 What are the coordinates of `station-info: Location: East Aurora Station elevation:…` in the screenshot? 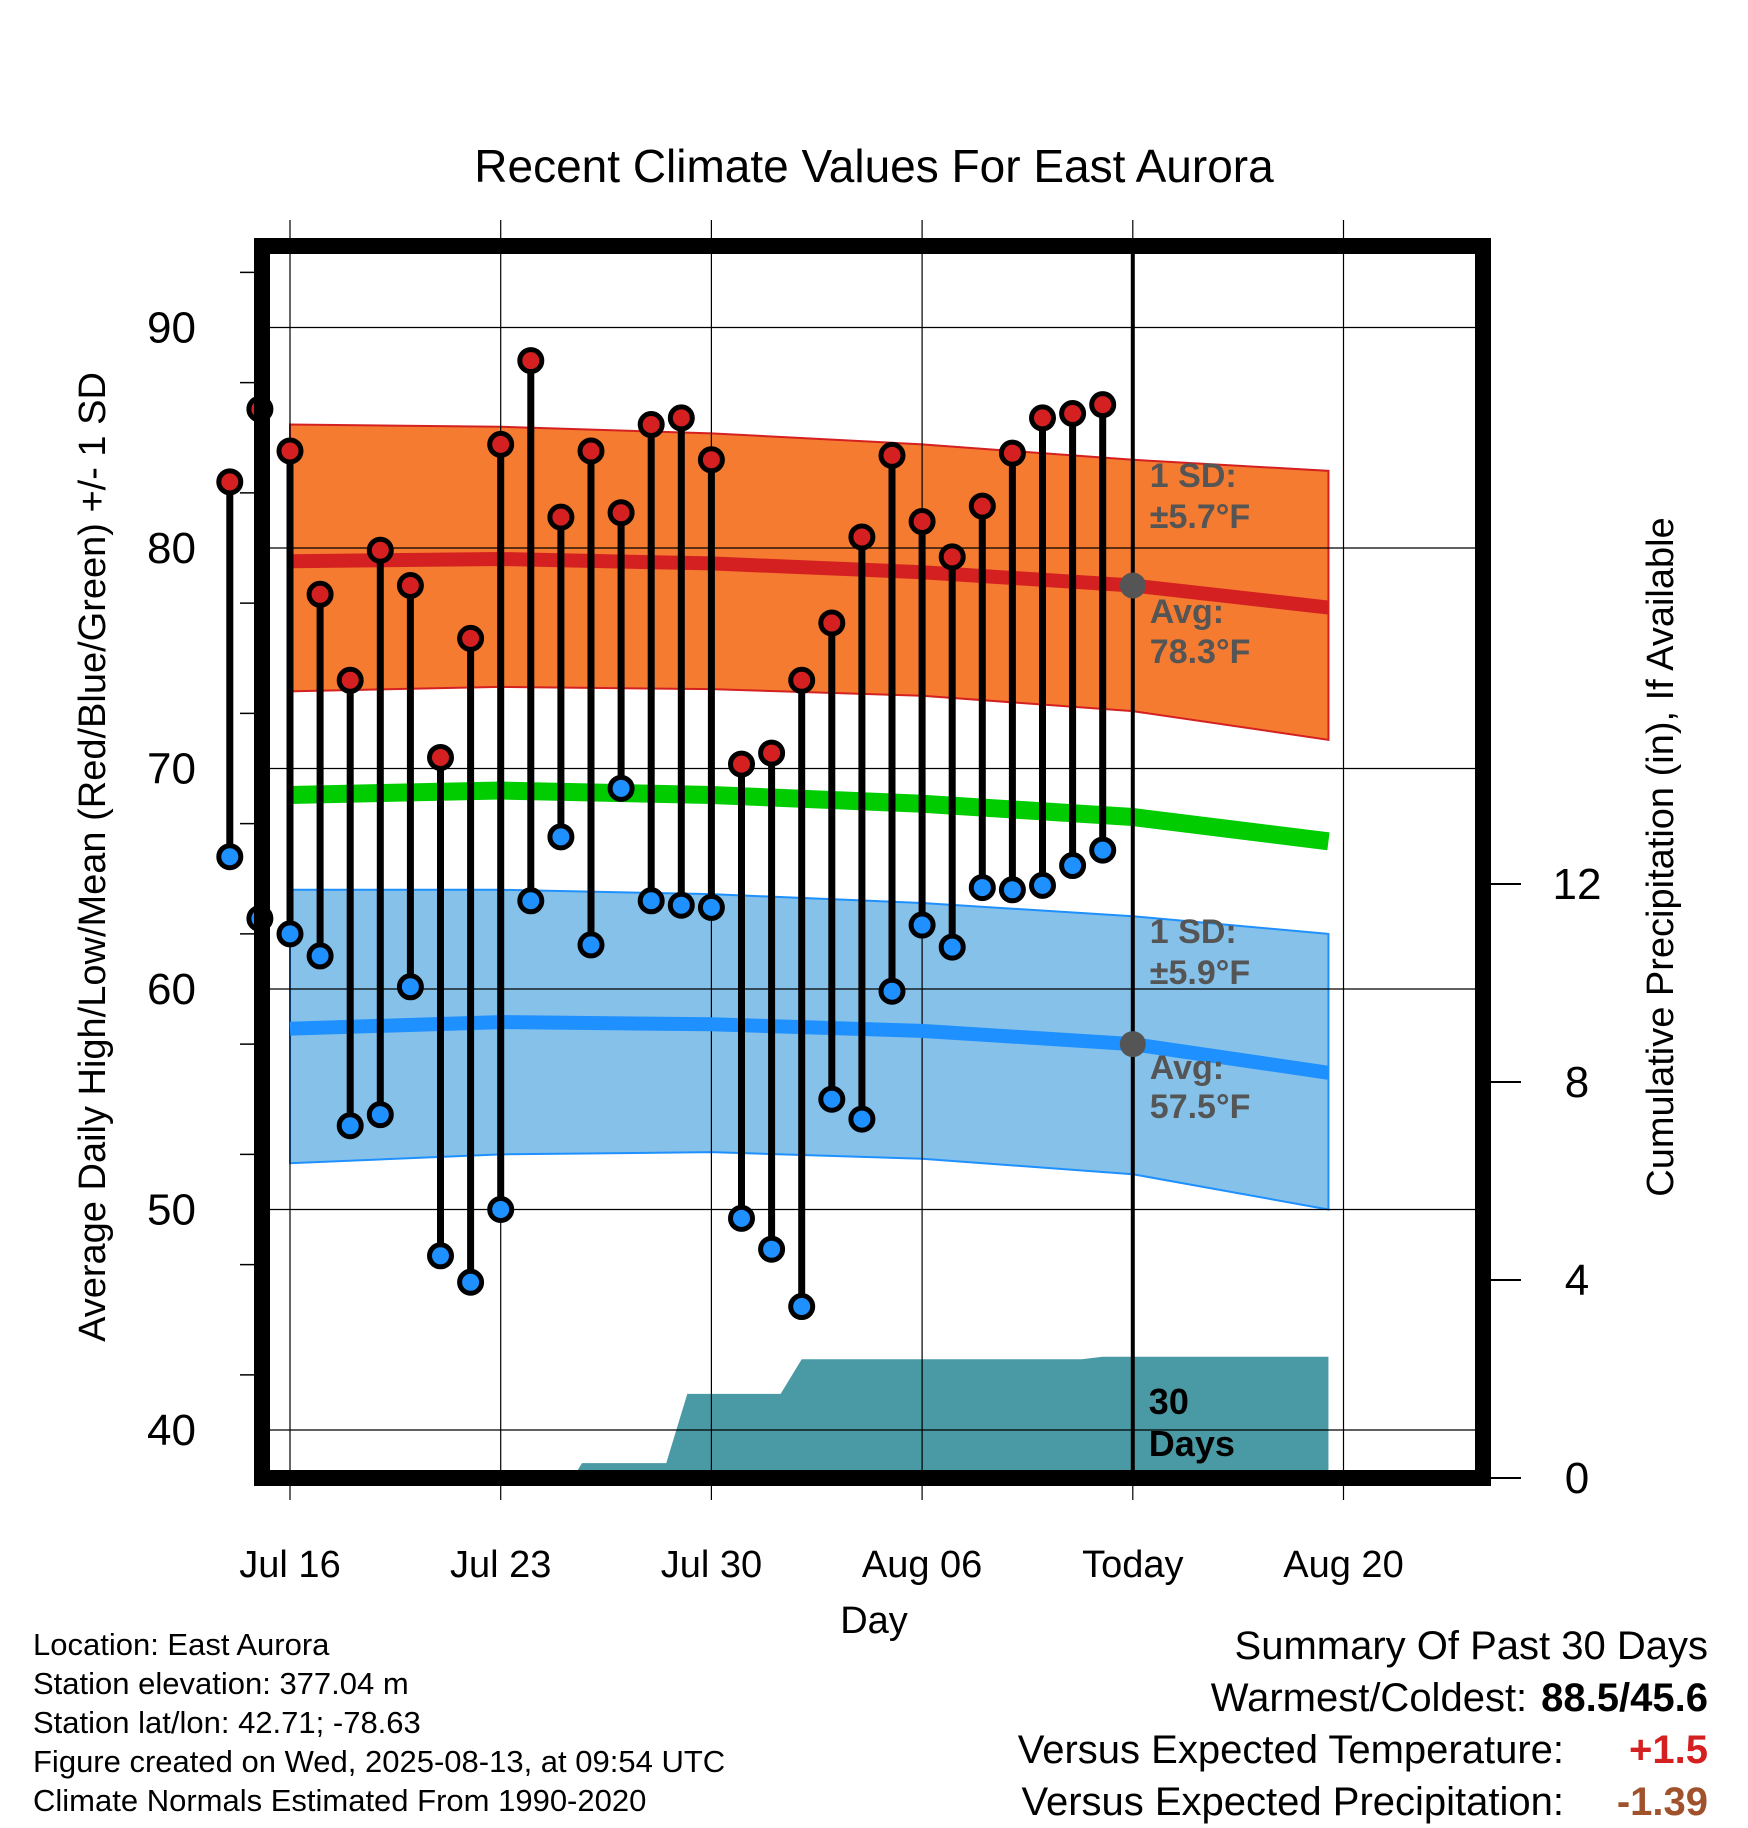 It's located at (379, 1722).